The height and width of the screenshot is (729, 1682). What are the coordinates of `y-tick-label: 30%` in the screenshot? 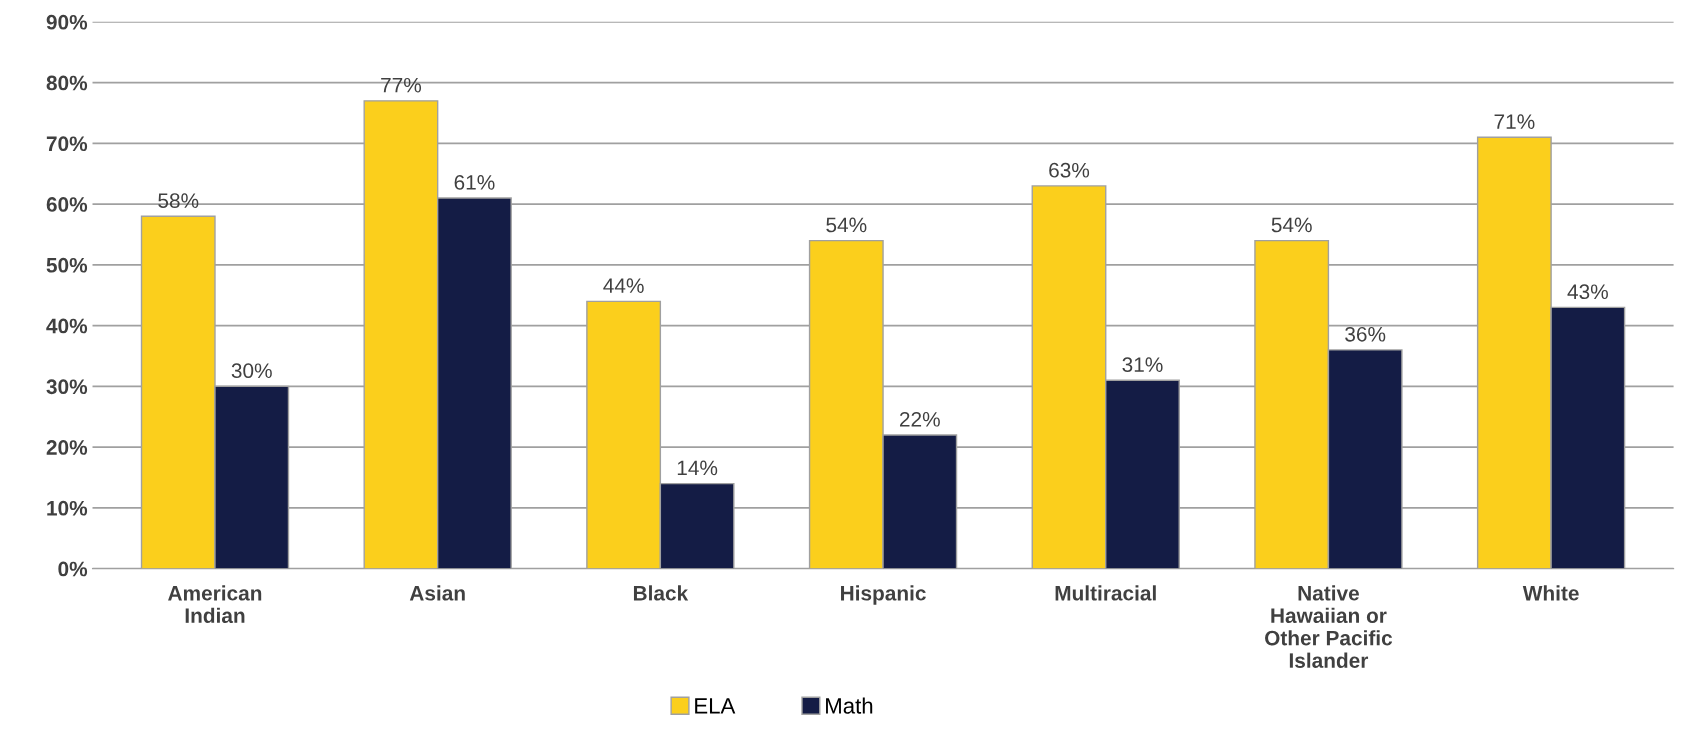 It's located at (67, 387).